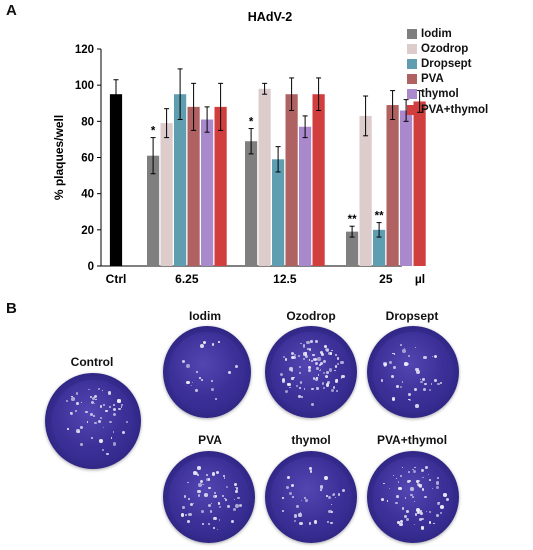 This screenshot has height=550, width=533. Describe the element at coordinates (412, 316) in the screenshot. I see `plate-label-dropsept: Dropsept` at that location.